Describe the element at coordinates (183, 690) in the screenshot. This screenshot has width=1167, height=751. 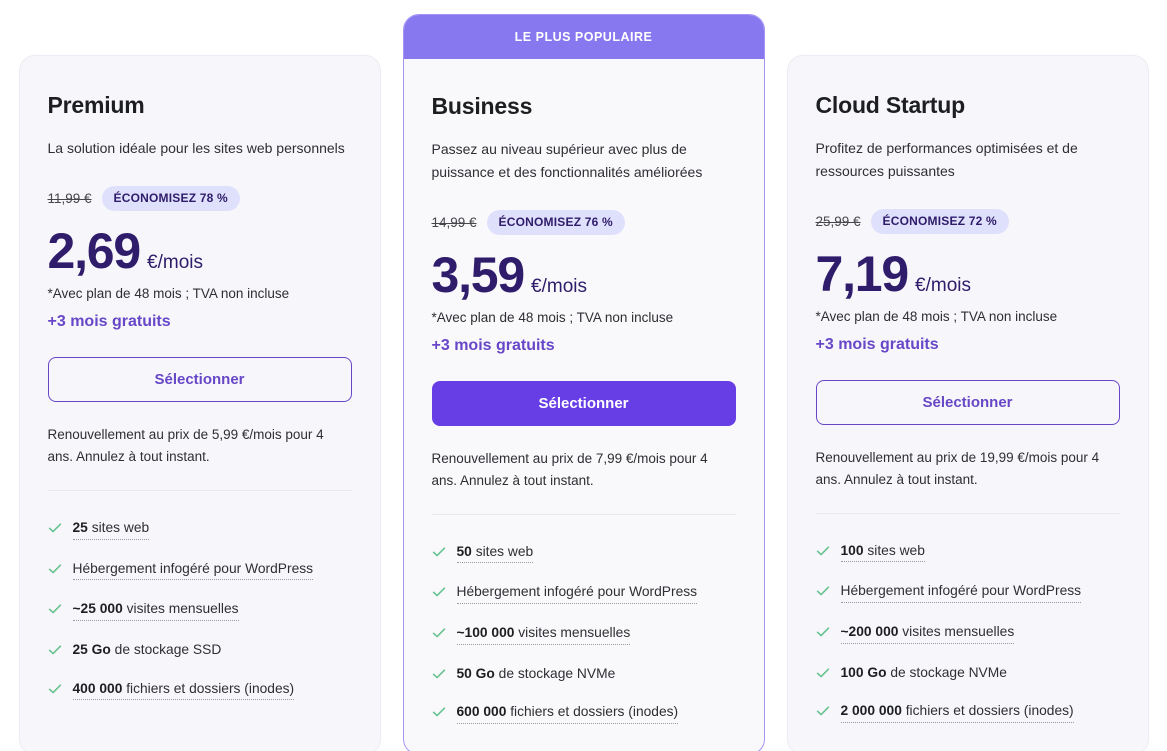
I see `feature-label: 400 000 fichiers et dossiers (inodes)` at that location.